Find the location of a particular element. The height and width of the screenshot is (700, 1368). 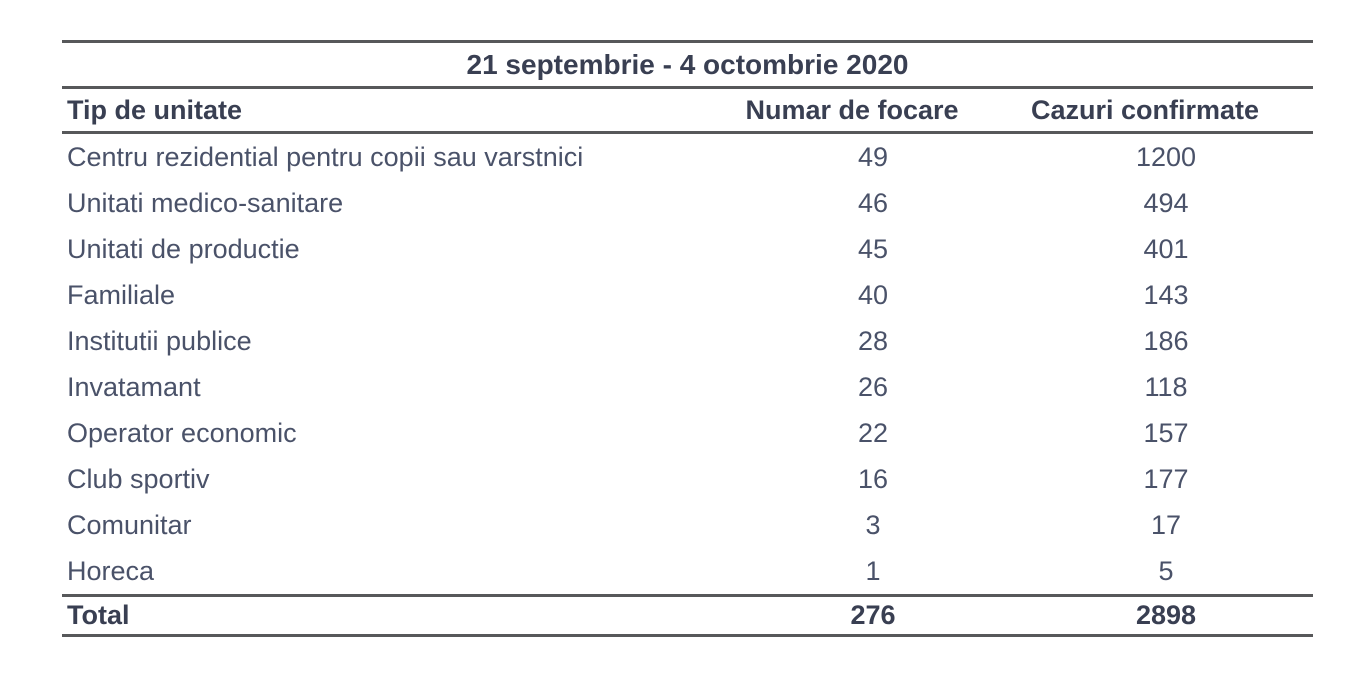

total-outbreaks-value: 276 is located at coordinates (873, 615).